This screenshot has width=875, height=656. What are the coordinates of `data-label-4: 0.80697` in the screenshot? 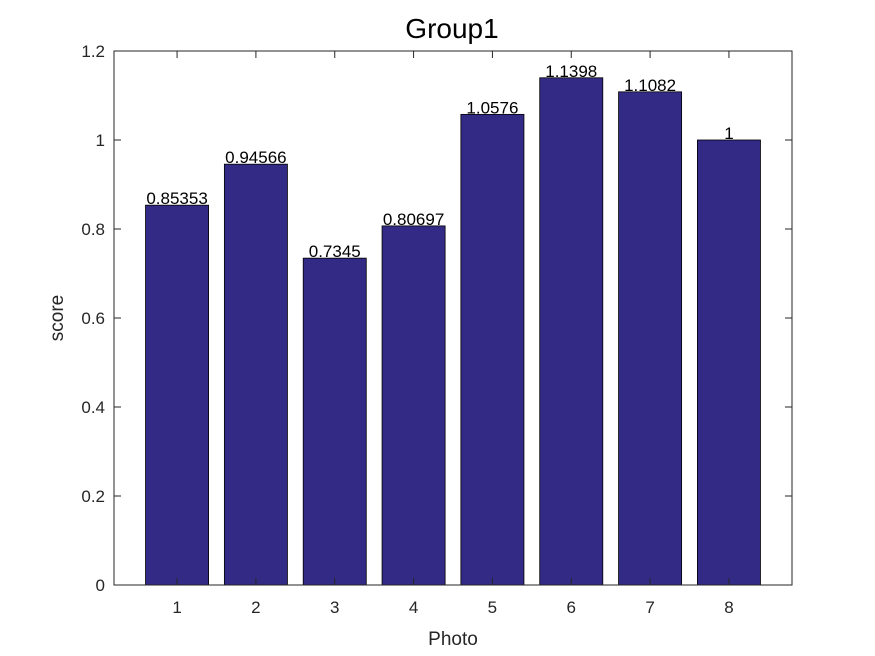 It's located at (413, 219).